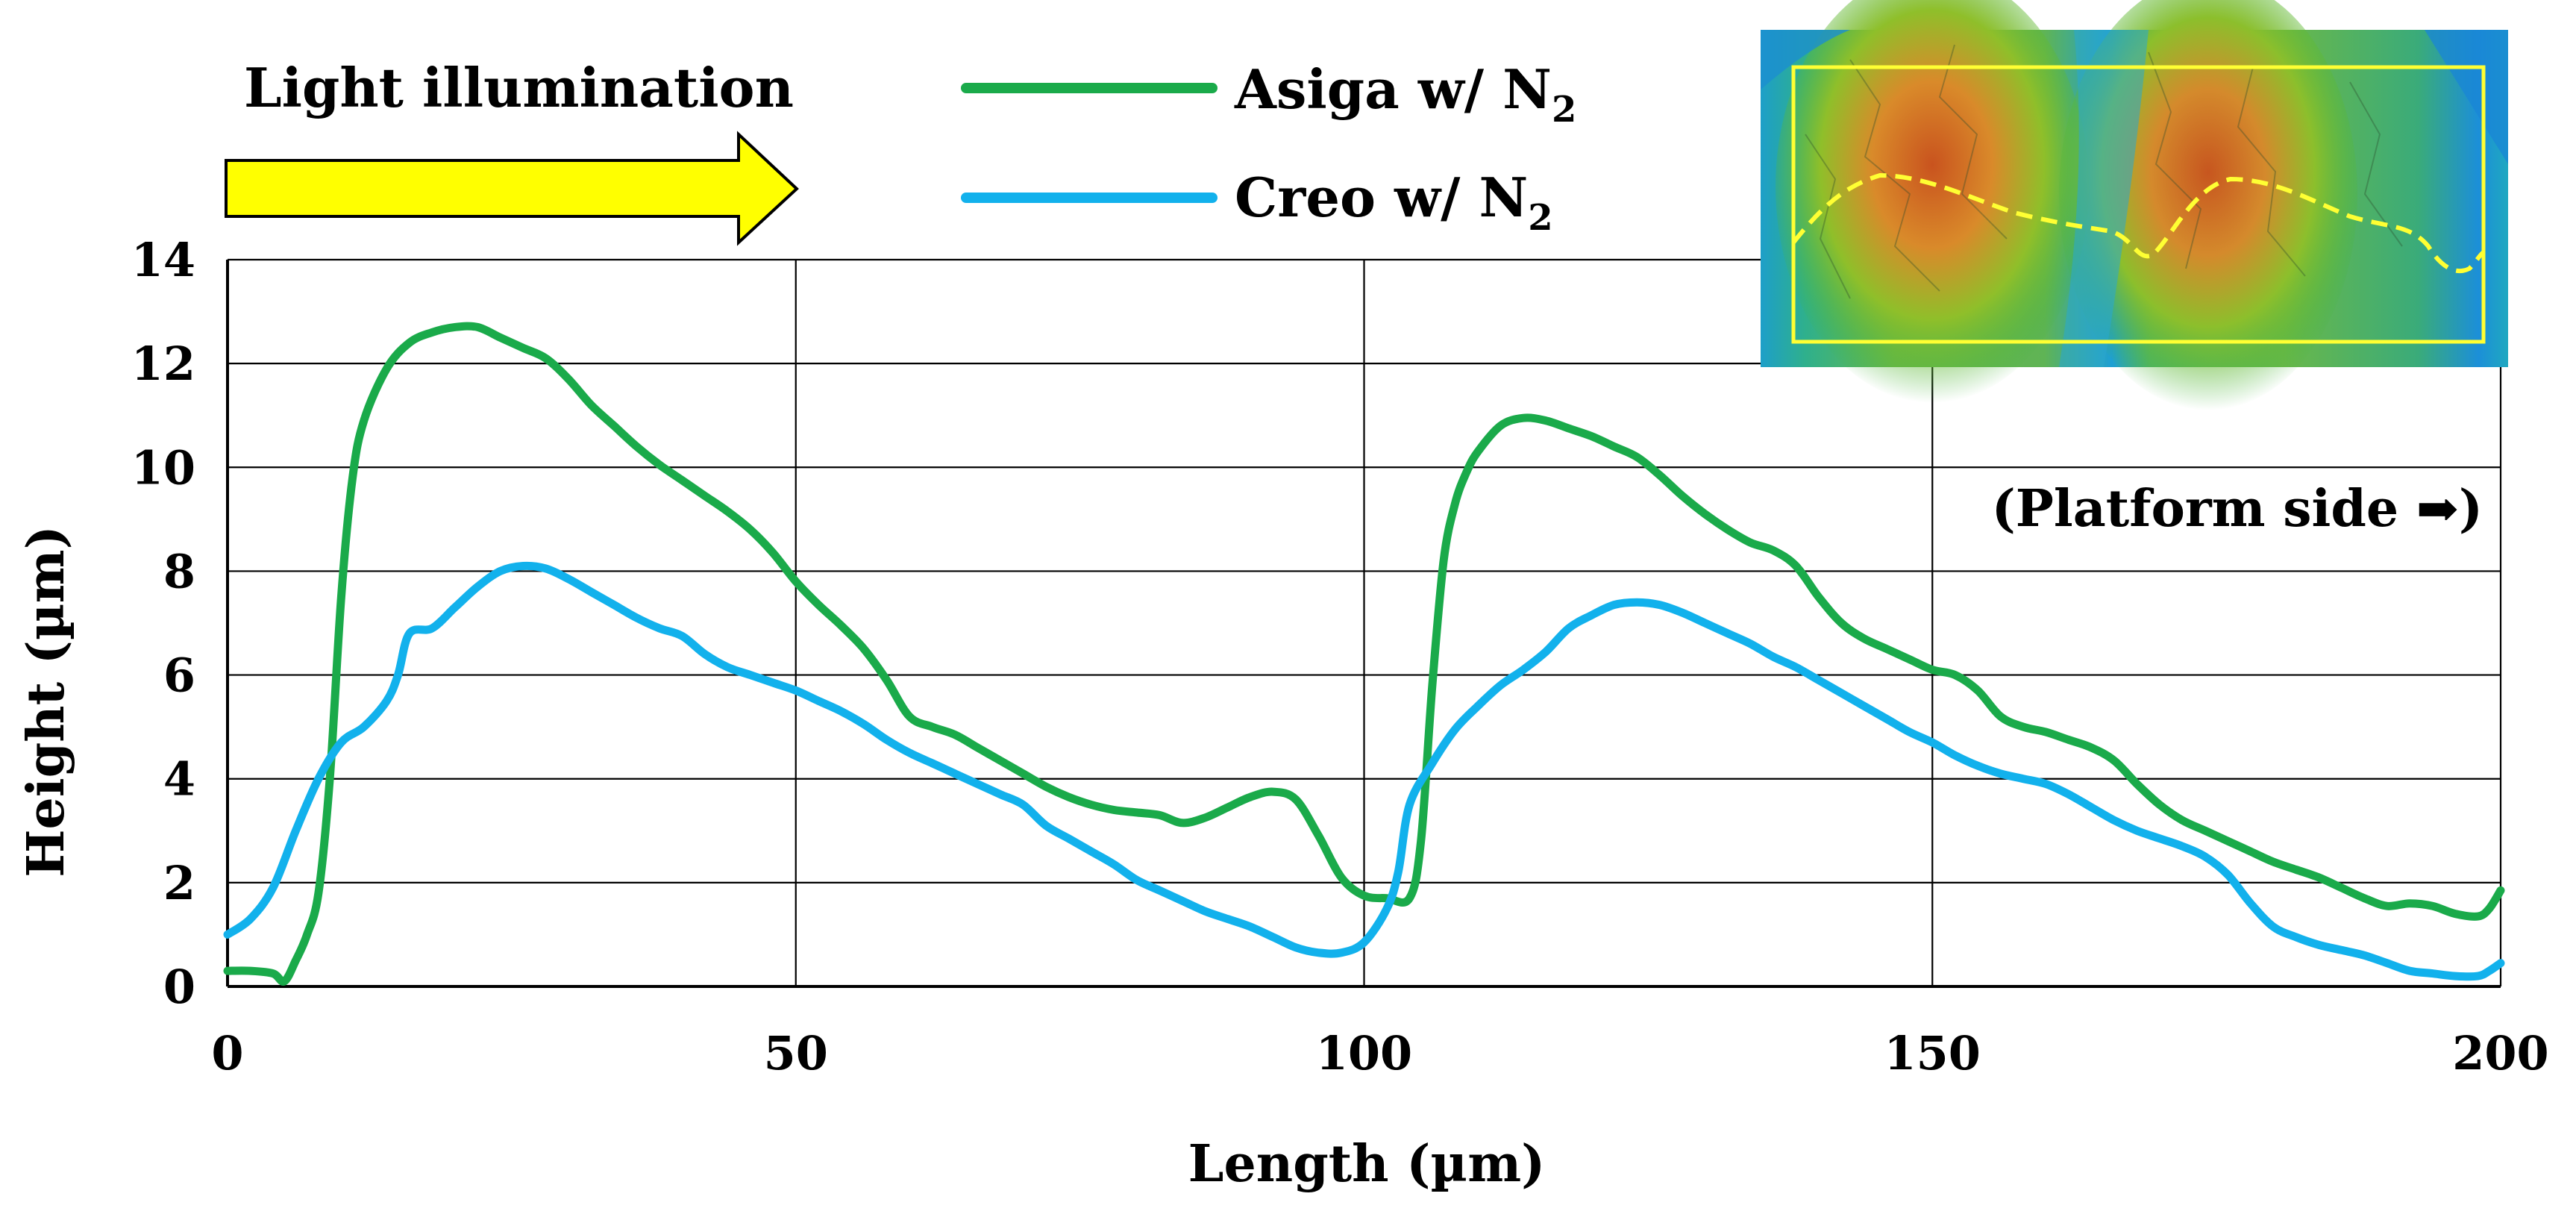  I want to click on legend-label-creo: Creo w/ N2, so click(1394, 202).